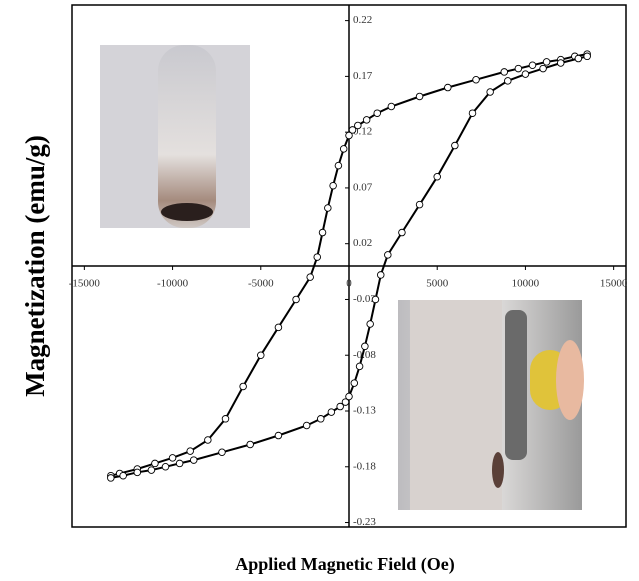  Describe the element at coordinates (526, 284) in the screenshot. I see `x-tick-label: 10000` at that location.